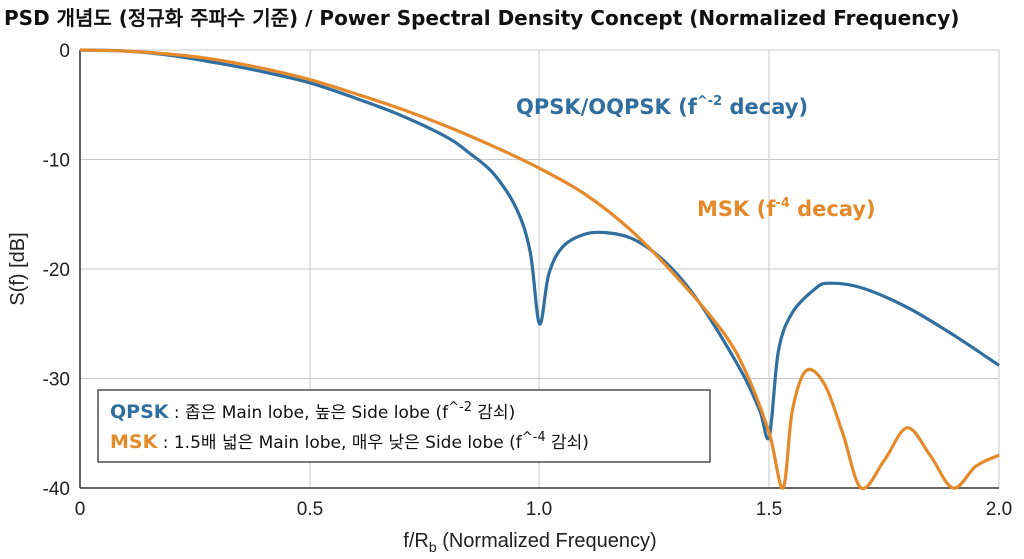 This screenshot has height=559, width=1024. What do you see at coordinates (460, 407) in the screenshot?
I see `legend-sup-qpsk: ^-2` at bounding box center [460, 407].